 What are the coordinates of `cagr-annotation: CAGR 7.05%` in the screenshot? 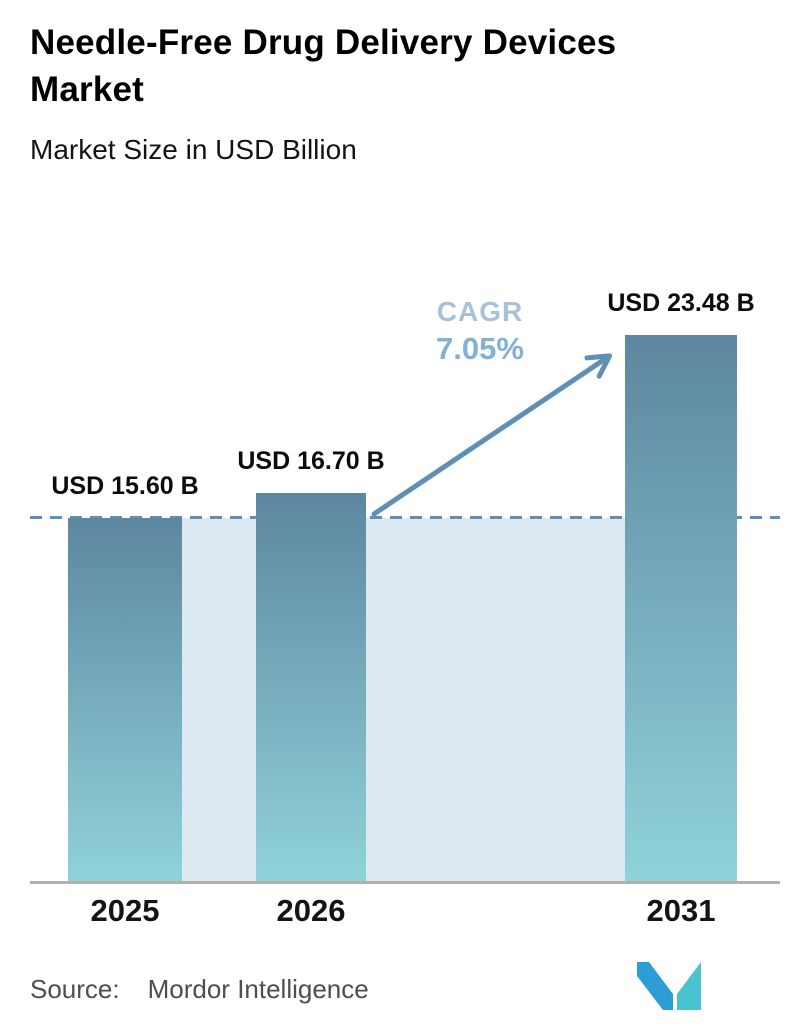 It's located at (480, 331).